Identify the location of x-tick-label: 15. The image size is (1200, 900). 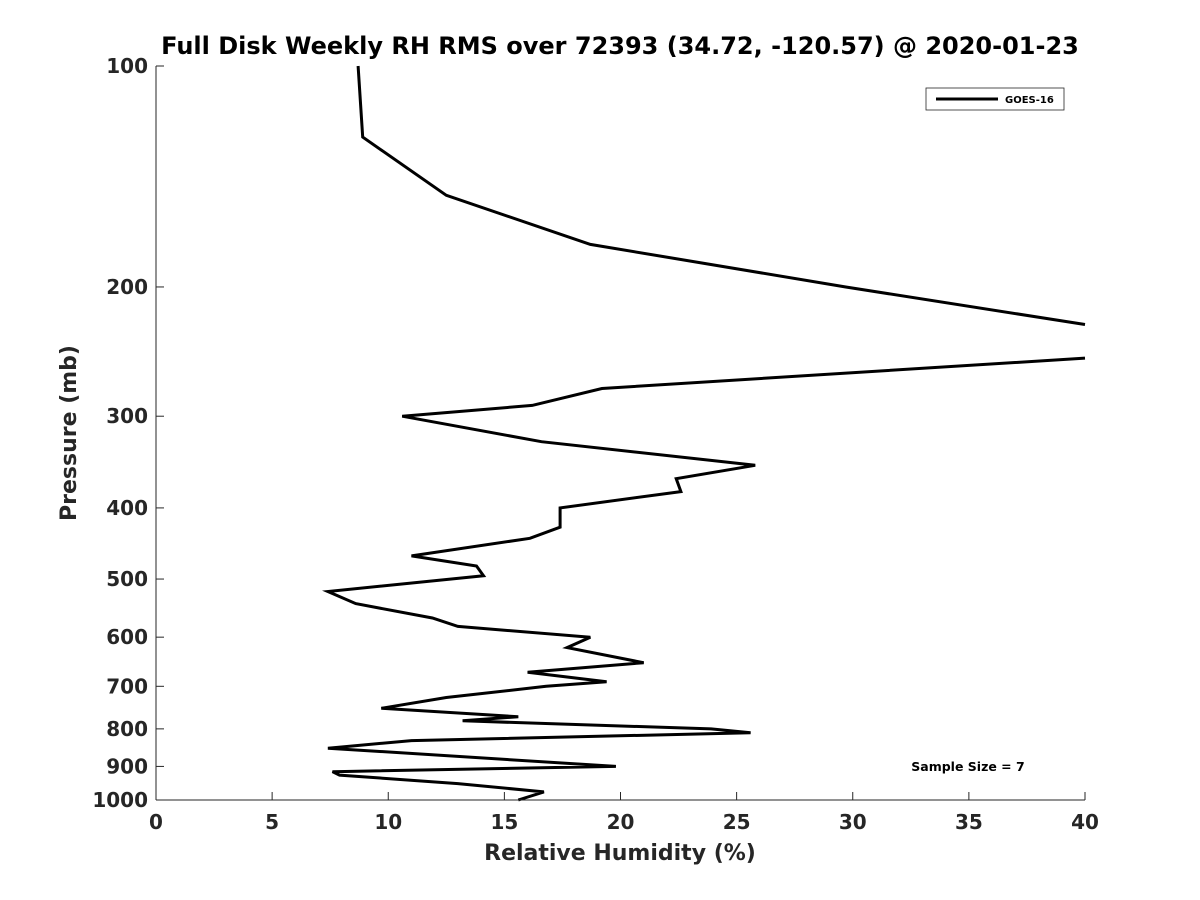
(504, 822).